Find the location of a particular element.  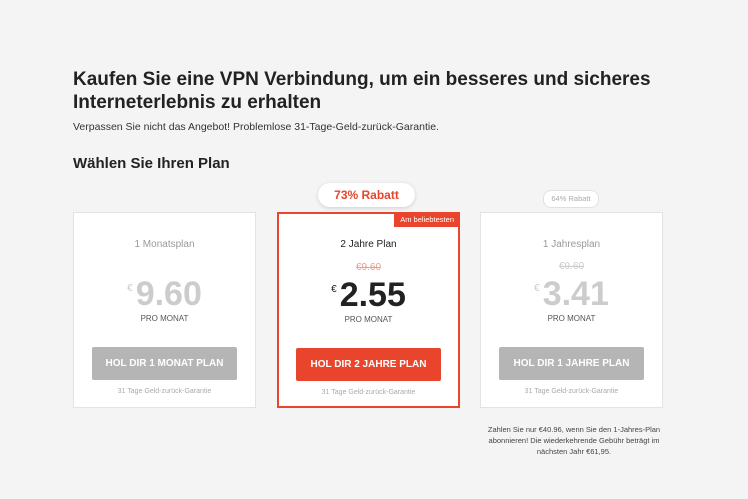

plan-price: €9.60 is located at coordinates (164, 294).